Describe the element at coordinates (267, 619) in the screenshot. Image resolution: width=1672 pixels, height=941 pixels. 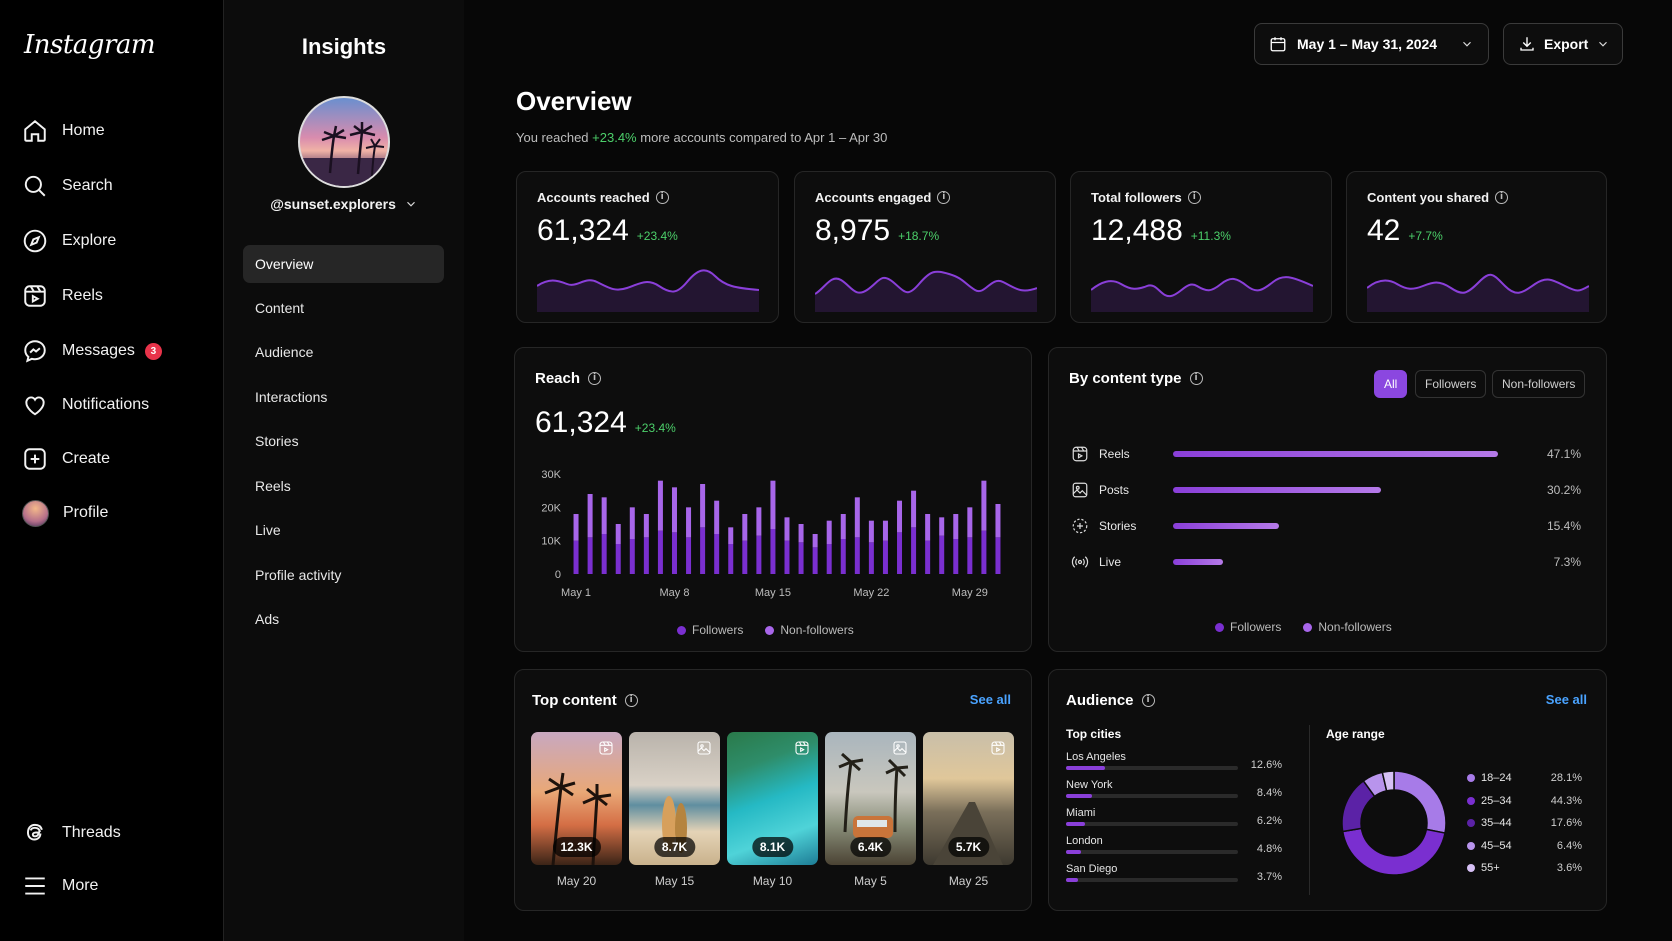
I see `insights-menu-ads: Ads` at that location.